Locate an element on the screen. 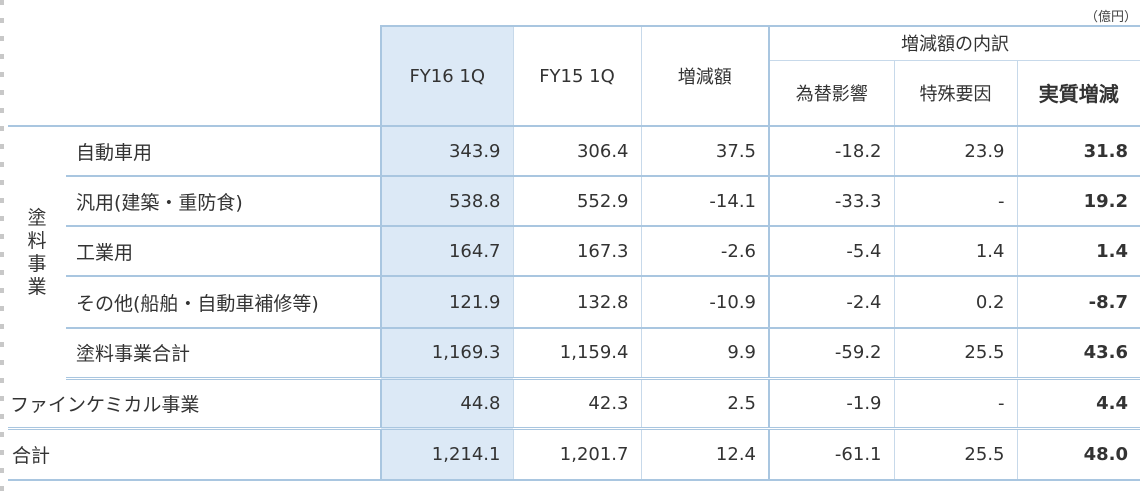  table-row: 工業用 164.7 167.3 -2.6 -5.4 1.4 1.4 is located at coordinates (574, 251).